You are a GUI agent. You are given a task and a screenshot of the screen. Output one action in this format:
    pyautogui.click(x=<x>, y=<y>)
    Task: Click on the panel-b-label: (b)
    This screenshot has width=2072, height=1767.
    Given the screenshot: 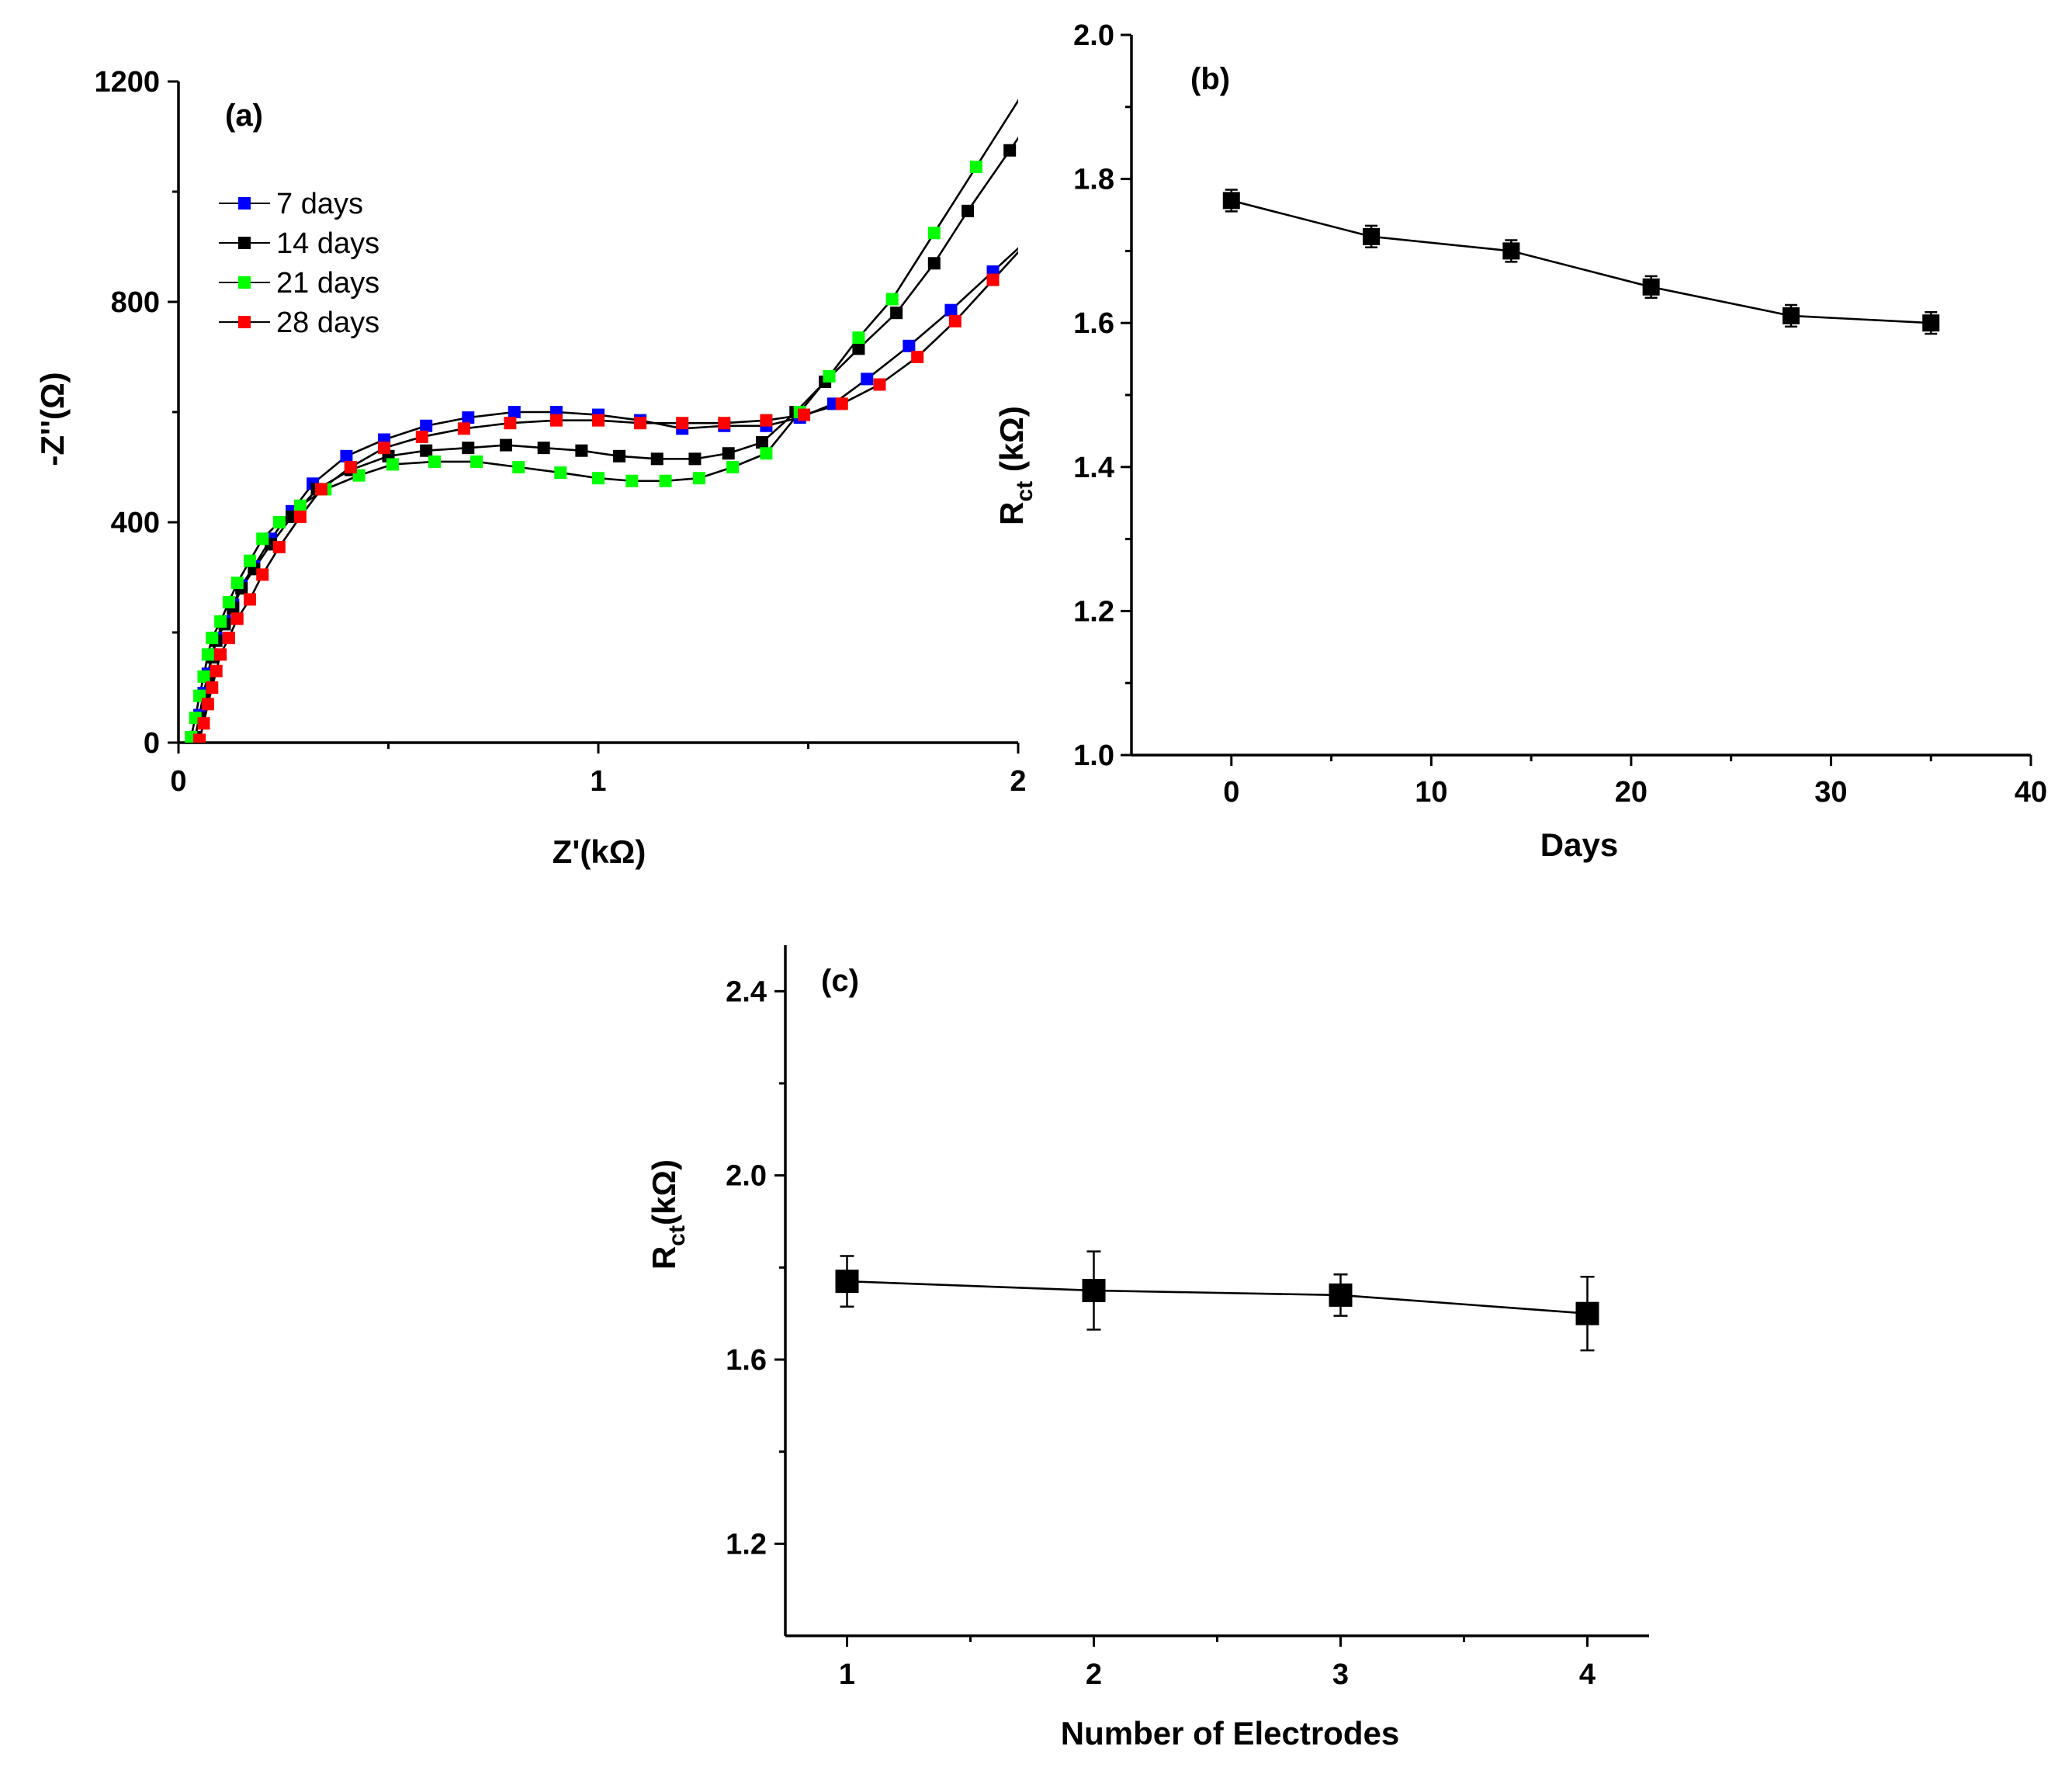 What is the action you would take?
    pyautogui.click(x=1210, y=79)
    